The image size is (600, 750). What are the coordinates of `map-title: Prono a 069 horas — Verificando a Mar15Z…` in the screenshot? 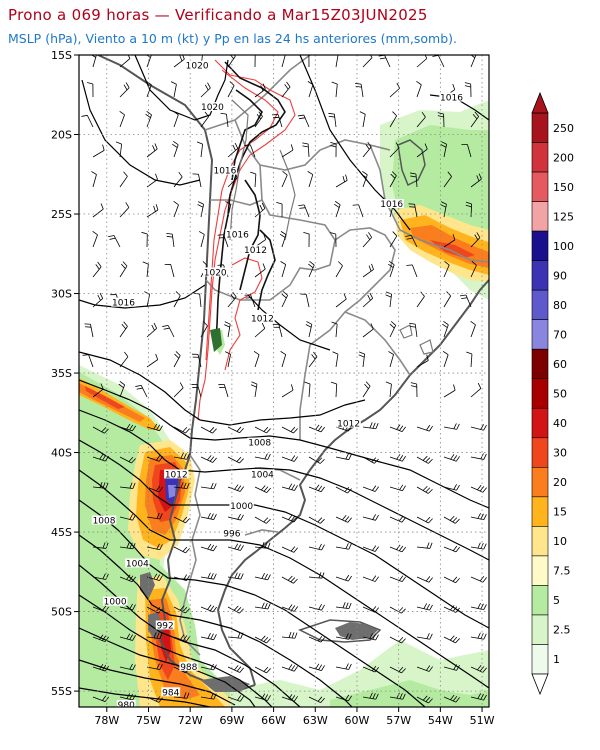 It's located at (218, 15).